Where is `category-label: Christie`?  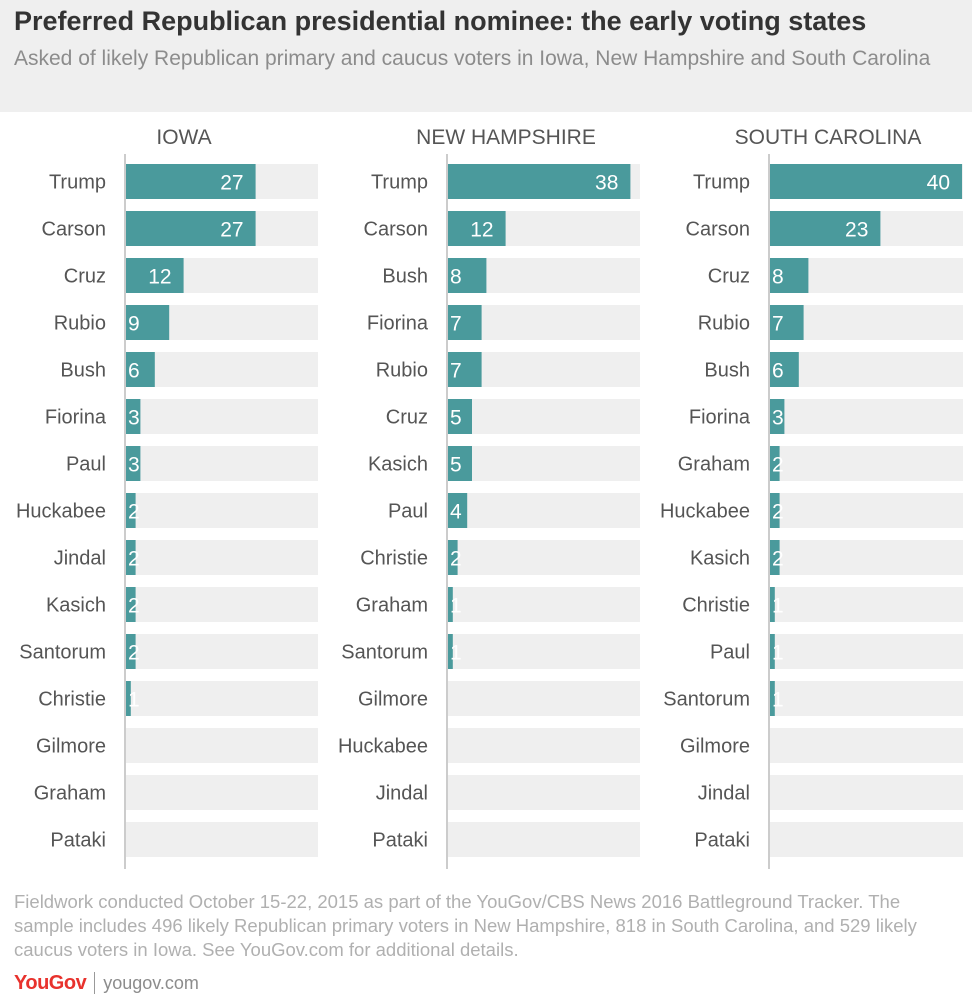
category-label: Christie is located at coordinates (394, 559).